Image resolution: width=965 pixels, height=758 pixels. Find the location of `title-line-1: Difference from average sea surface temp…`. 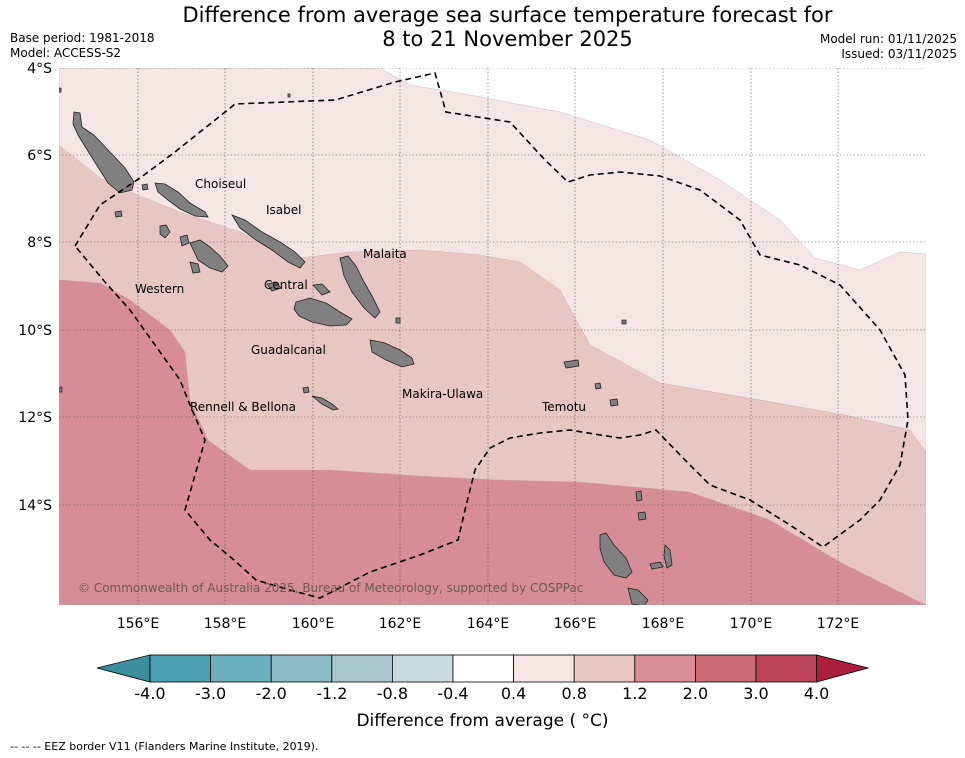

title-line-1: Difference from average sea surface temp… is located at coordinates (507, 15).